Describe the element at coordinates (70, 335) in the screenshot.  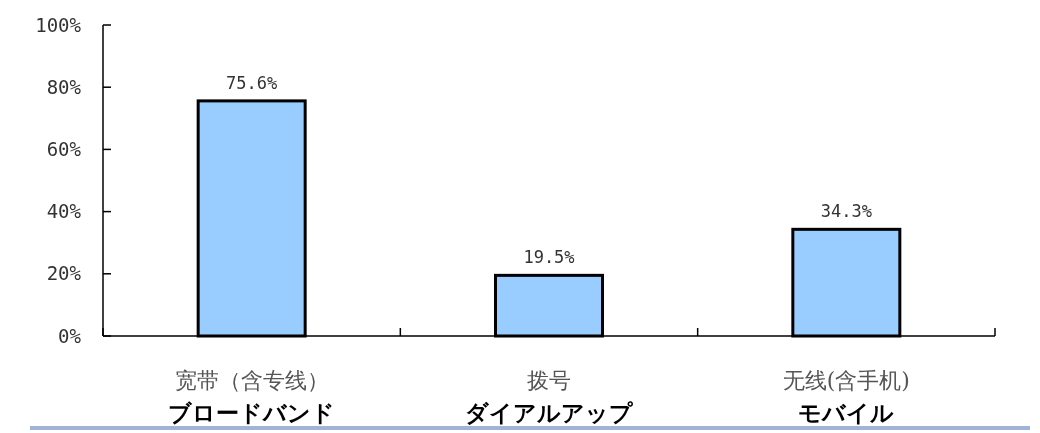
I see `y-tick-label: 0%` at that location.